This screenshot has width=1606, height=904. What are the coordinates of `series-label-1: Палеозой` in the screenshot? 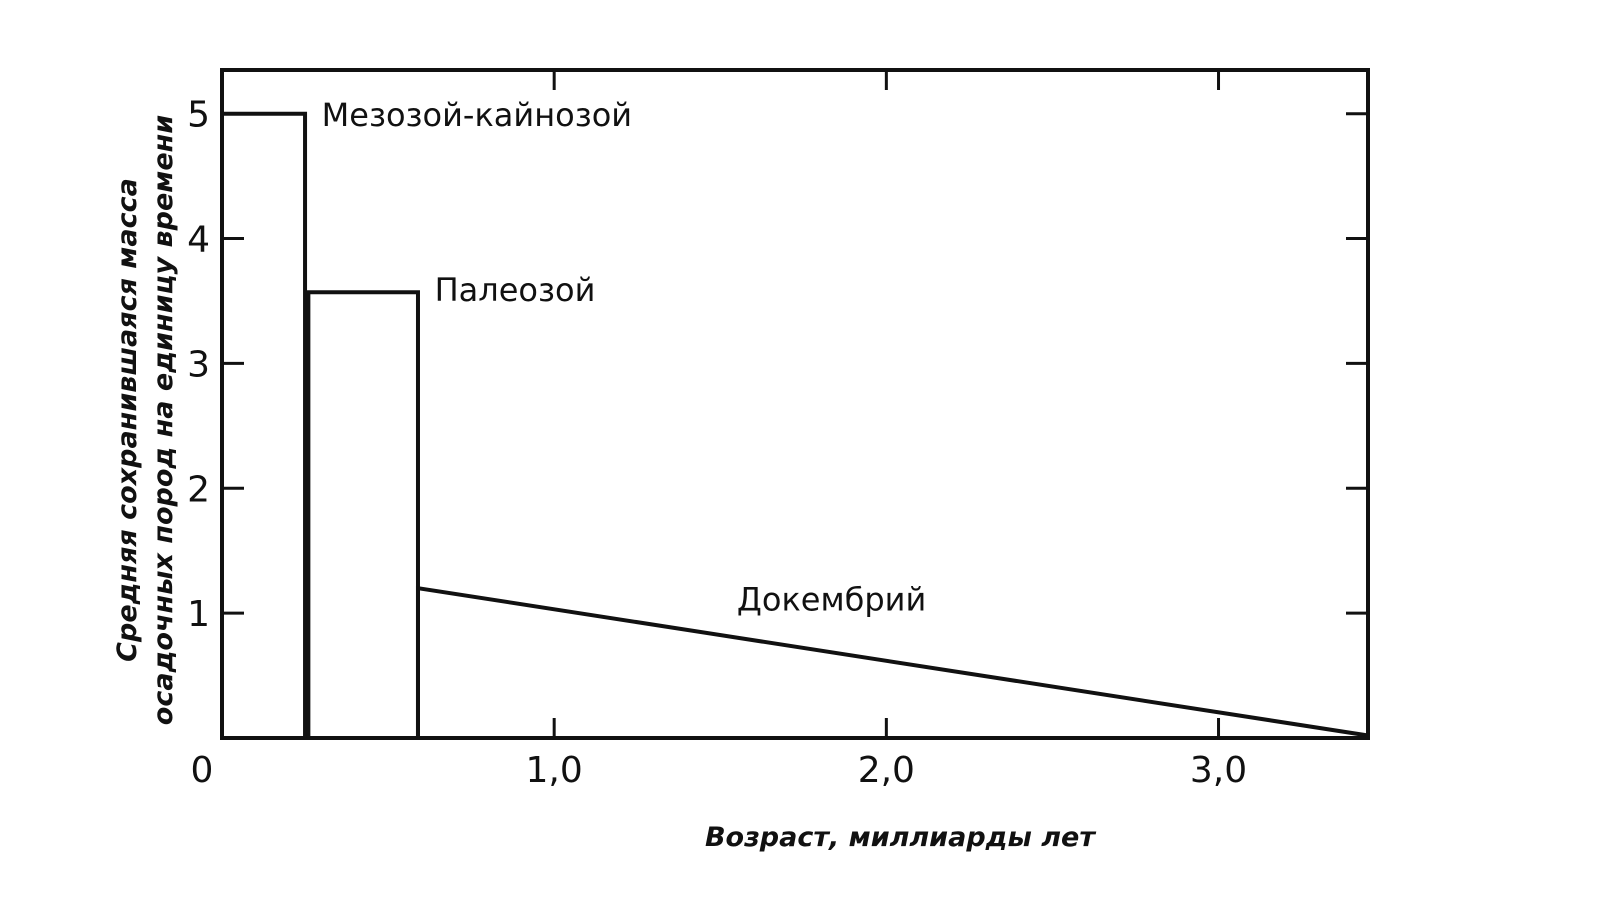 It's located at (515, 290).